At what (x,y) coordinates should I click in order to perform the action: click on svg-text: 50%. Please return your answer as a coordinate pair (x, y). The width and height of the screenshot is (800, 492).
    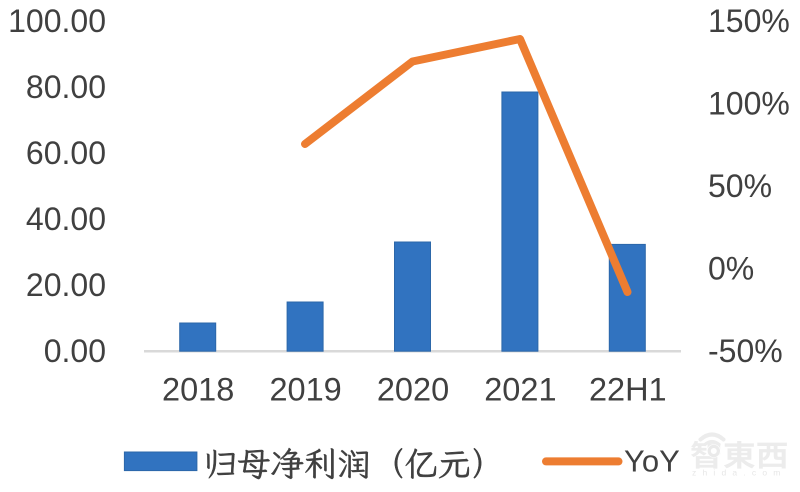
    Looking at the image, I should click on (740, 186).